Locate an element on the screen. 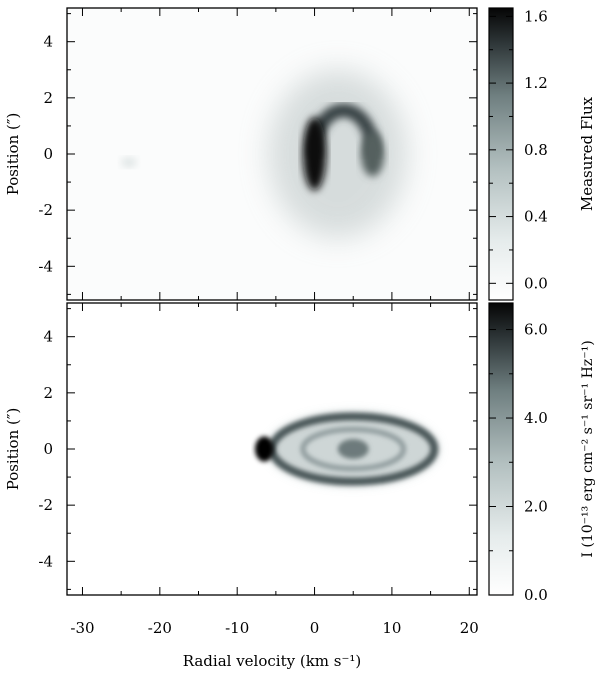  intensity-peak is located at coordinates (264, 449).